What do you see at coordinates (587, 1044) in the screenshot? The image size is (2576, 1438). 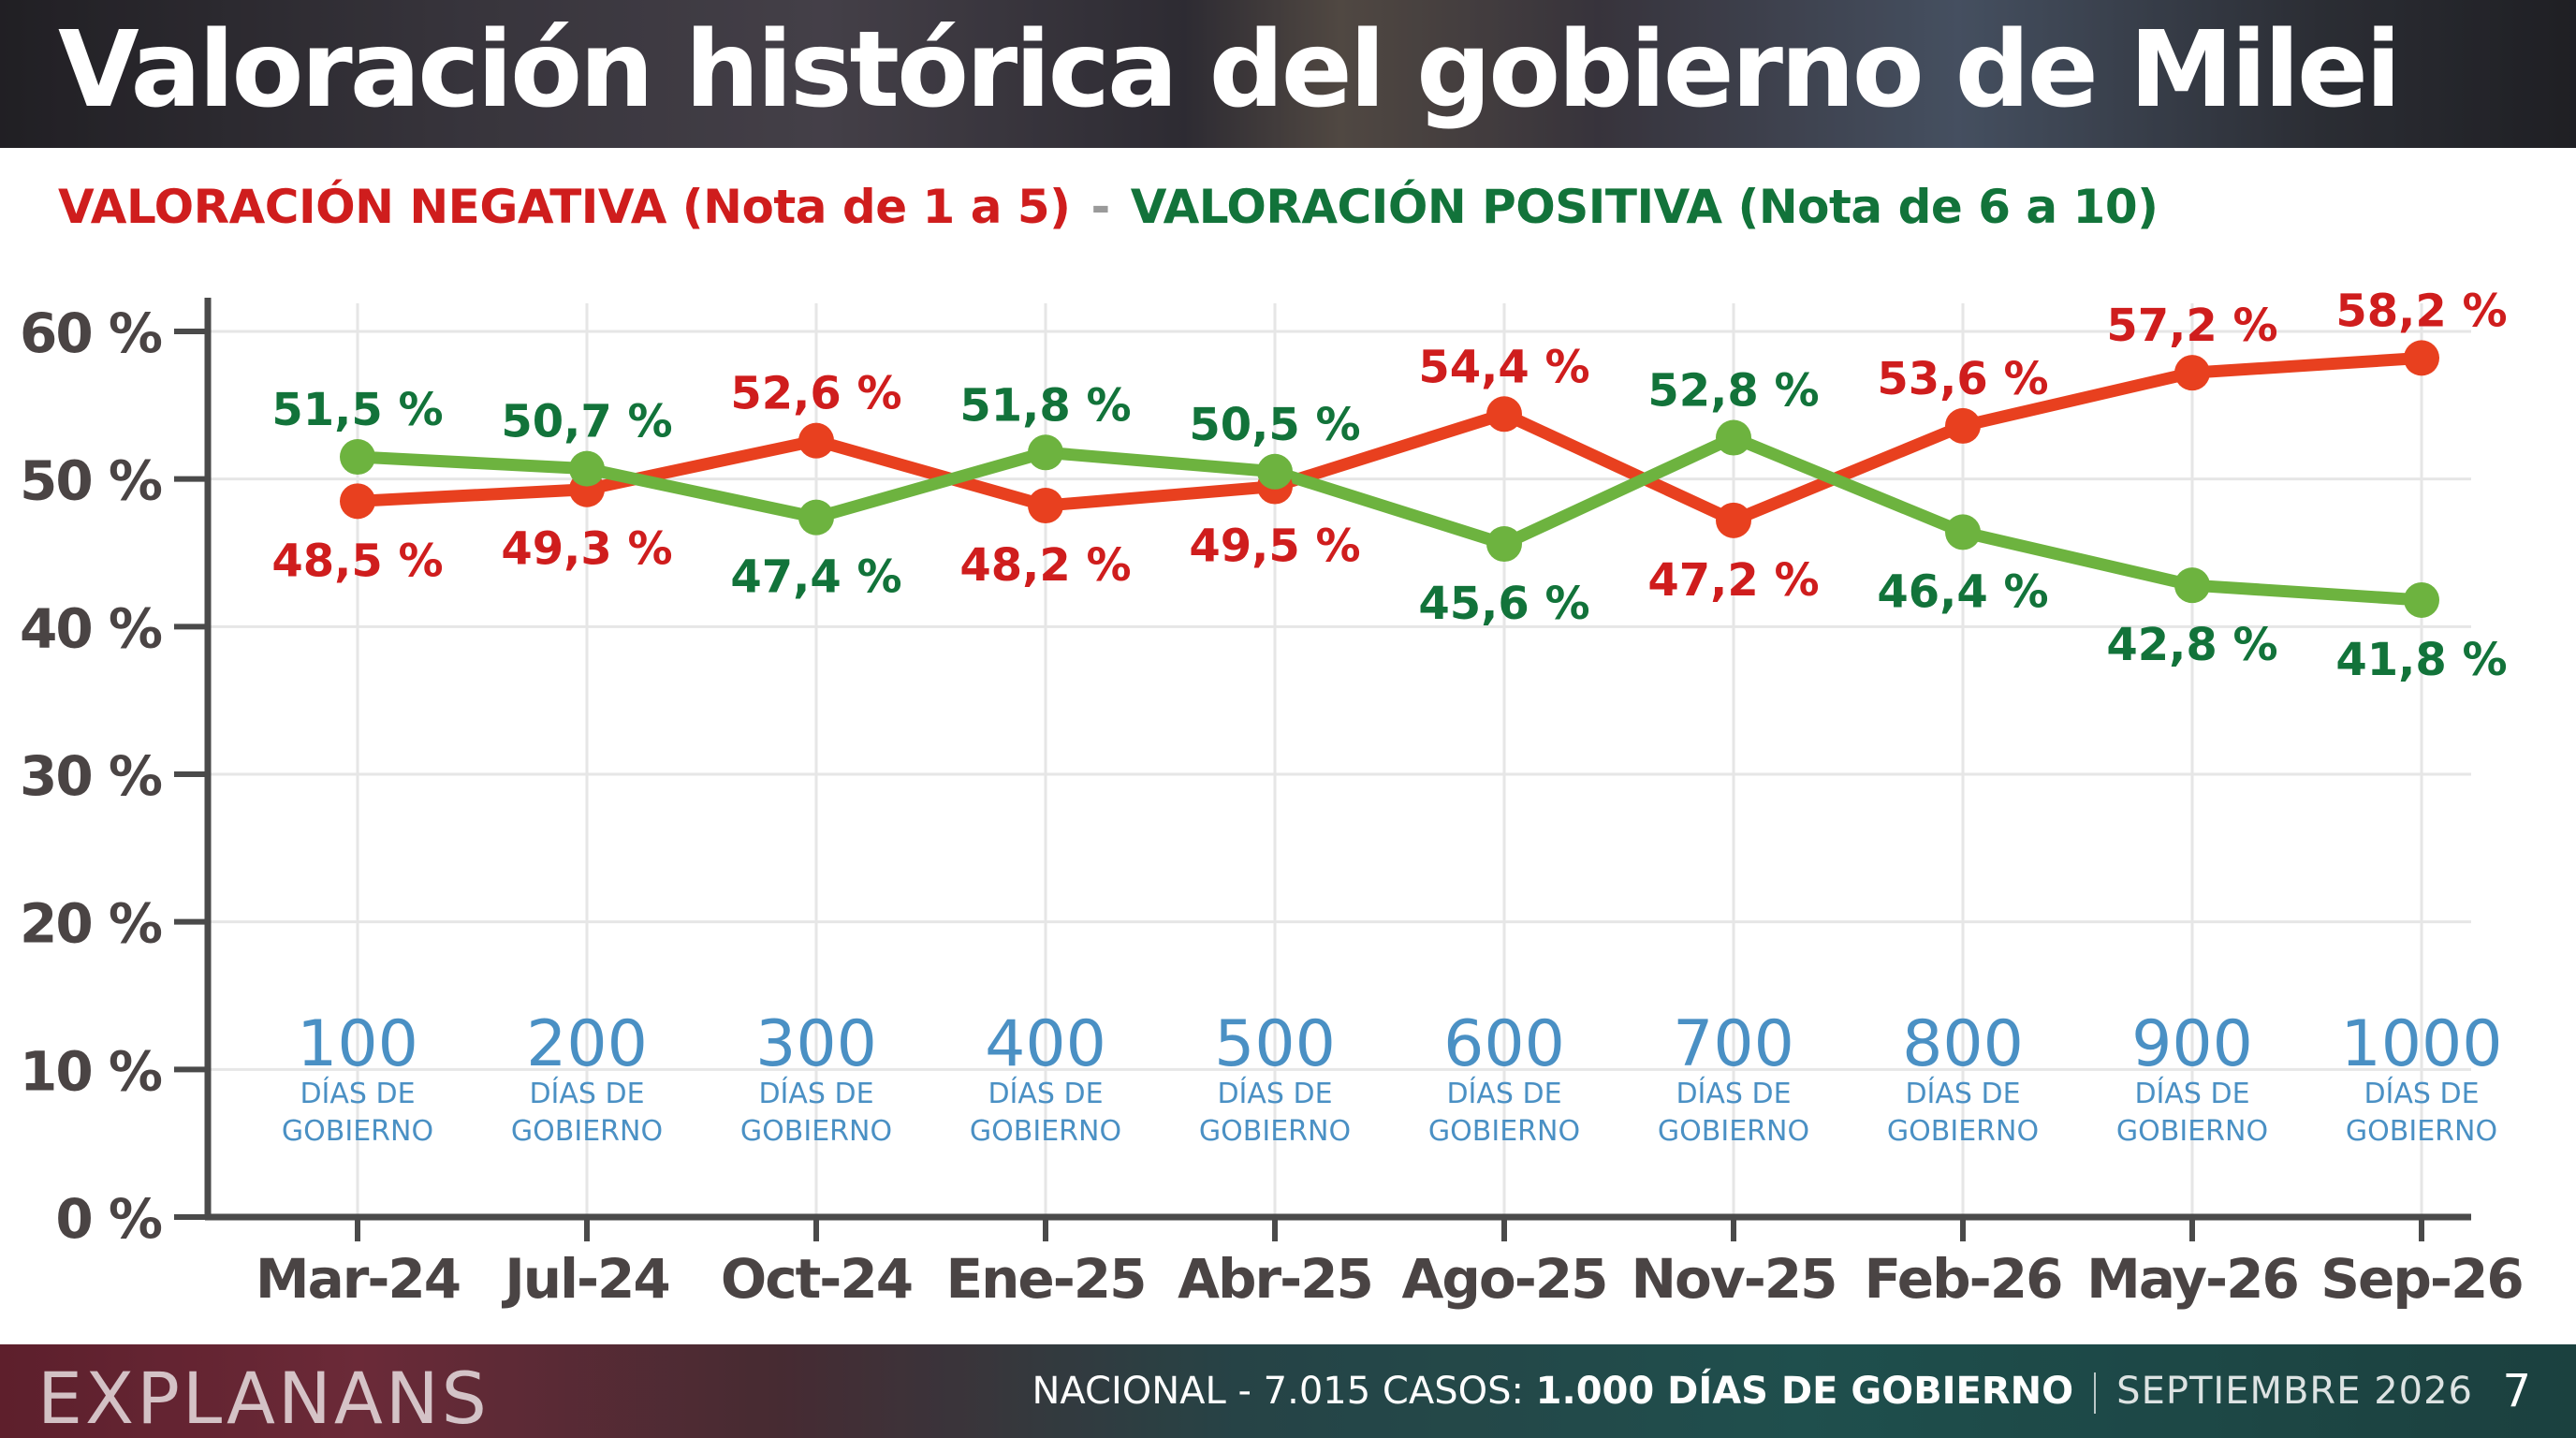 I see `milestone-number: 200` at bounding box center [587, 1044].